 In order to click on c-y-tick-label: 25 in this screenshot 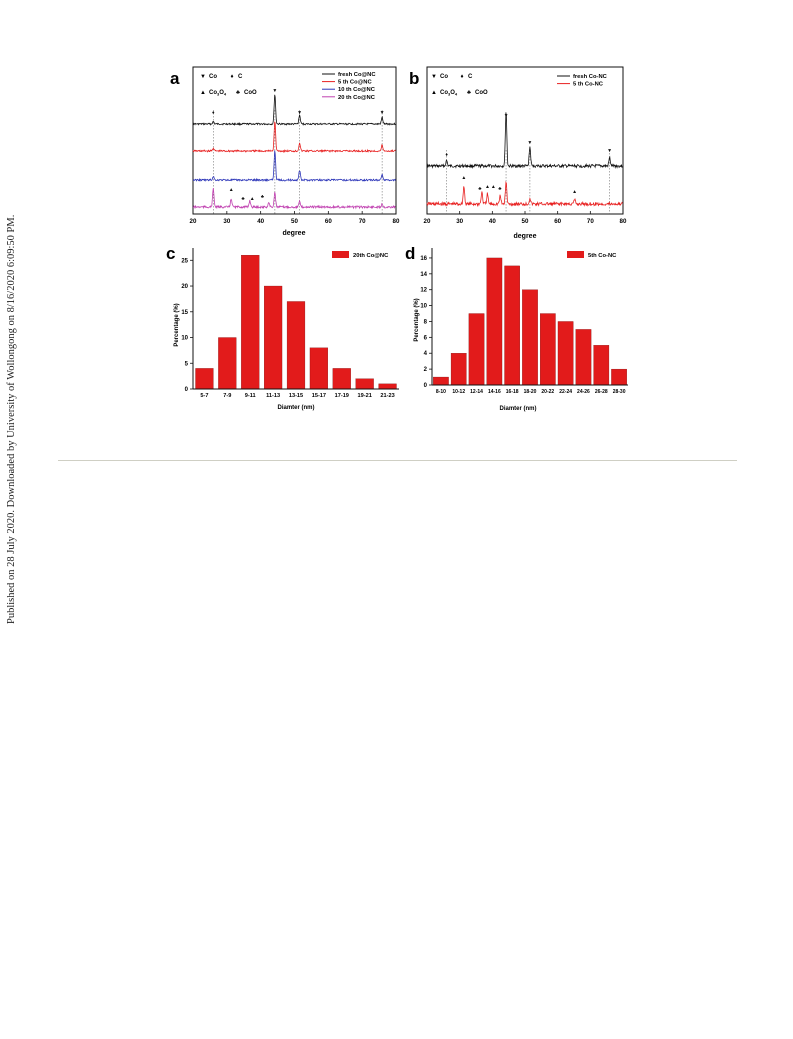, I will do `click(184, 261)`.